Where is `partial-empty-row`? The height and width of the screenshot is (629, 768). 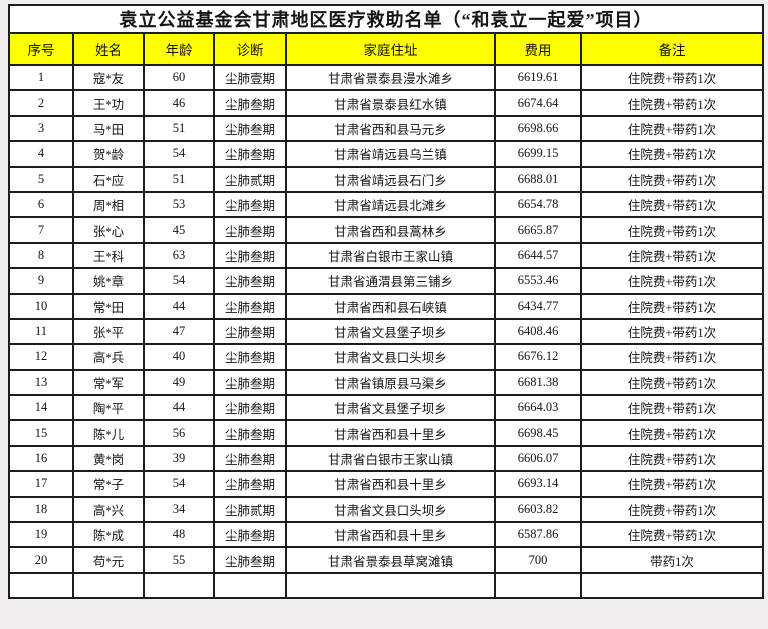
partial-empty-row is located at coordinates (386, 585).